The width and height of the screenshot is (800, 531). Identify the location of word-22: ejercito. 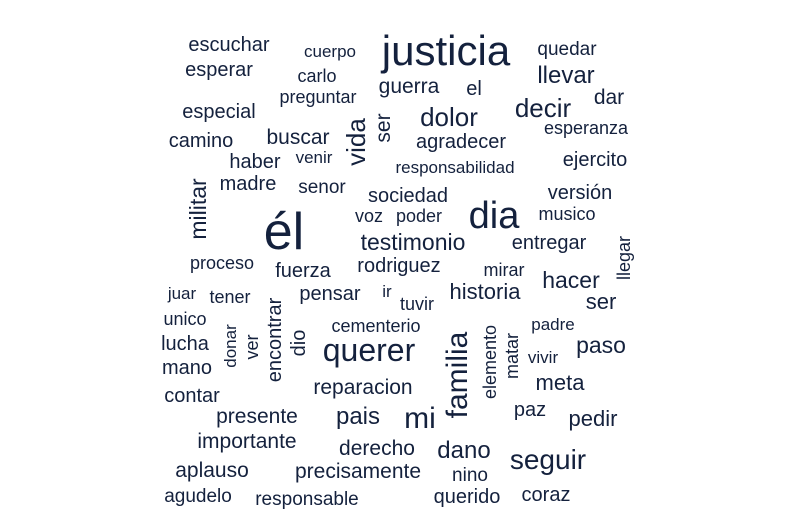
(595, 160).